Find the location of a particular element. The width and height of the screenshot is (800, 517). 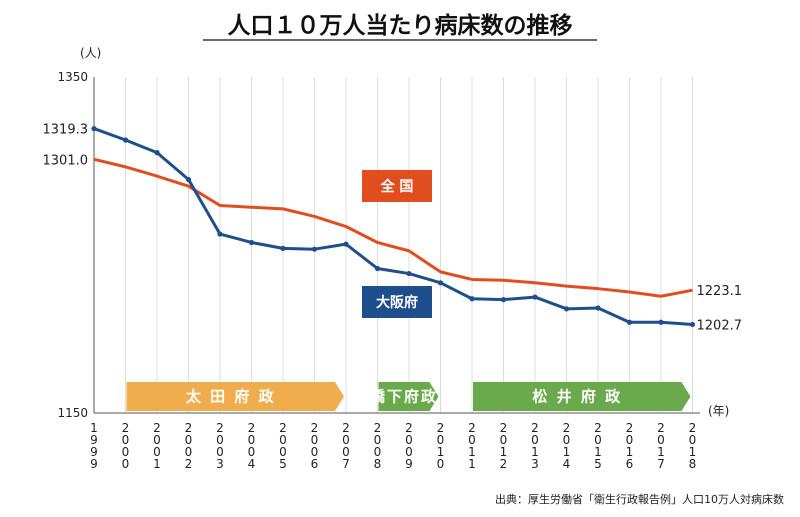

legend-national-label: 全 国 is located at coordinates (397, 186).